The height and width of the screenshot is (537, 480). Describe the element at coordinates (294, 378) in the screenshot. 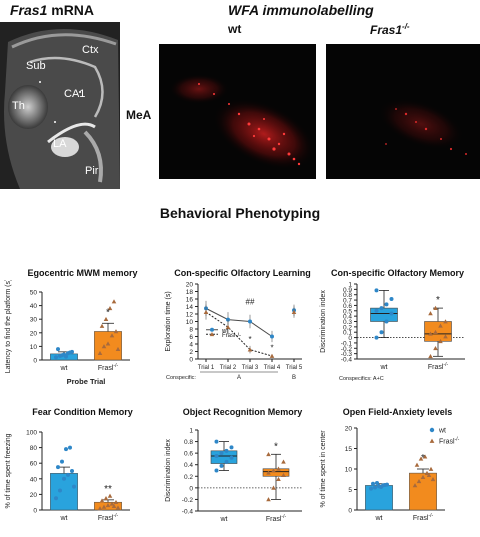

I see `x-group-label: B` at that location.